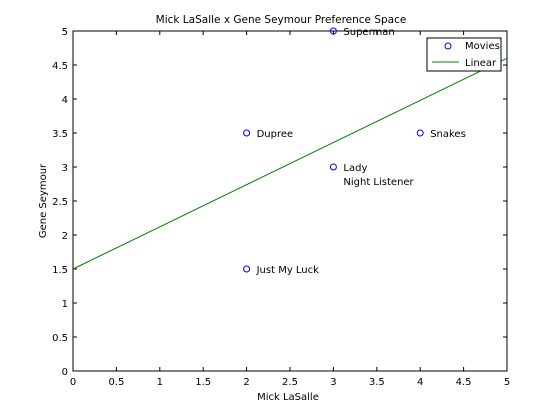 The width and height of the screenshot is (560, 419). Describe the element at coordinates (203, 382) in the screenshot. I see `x-tick-label: 1.5` at that location.